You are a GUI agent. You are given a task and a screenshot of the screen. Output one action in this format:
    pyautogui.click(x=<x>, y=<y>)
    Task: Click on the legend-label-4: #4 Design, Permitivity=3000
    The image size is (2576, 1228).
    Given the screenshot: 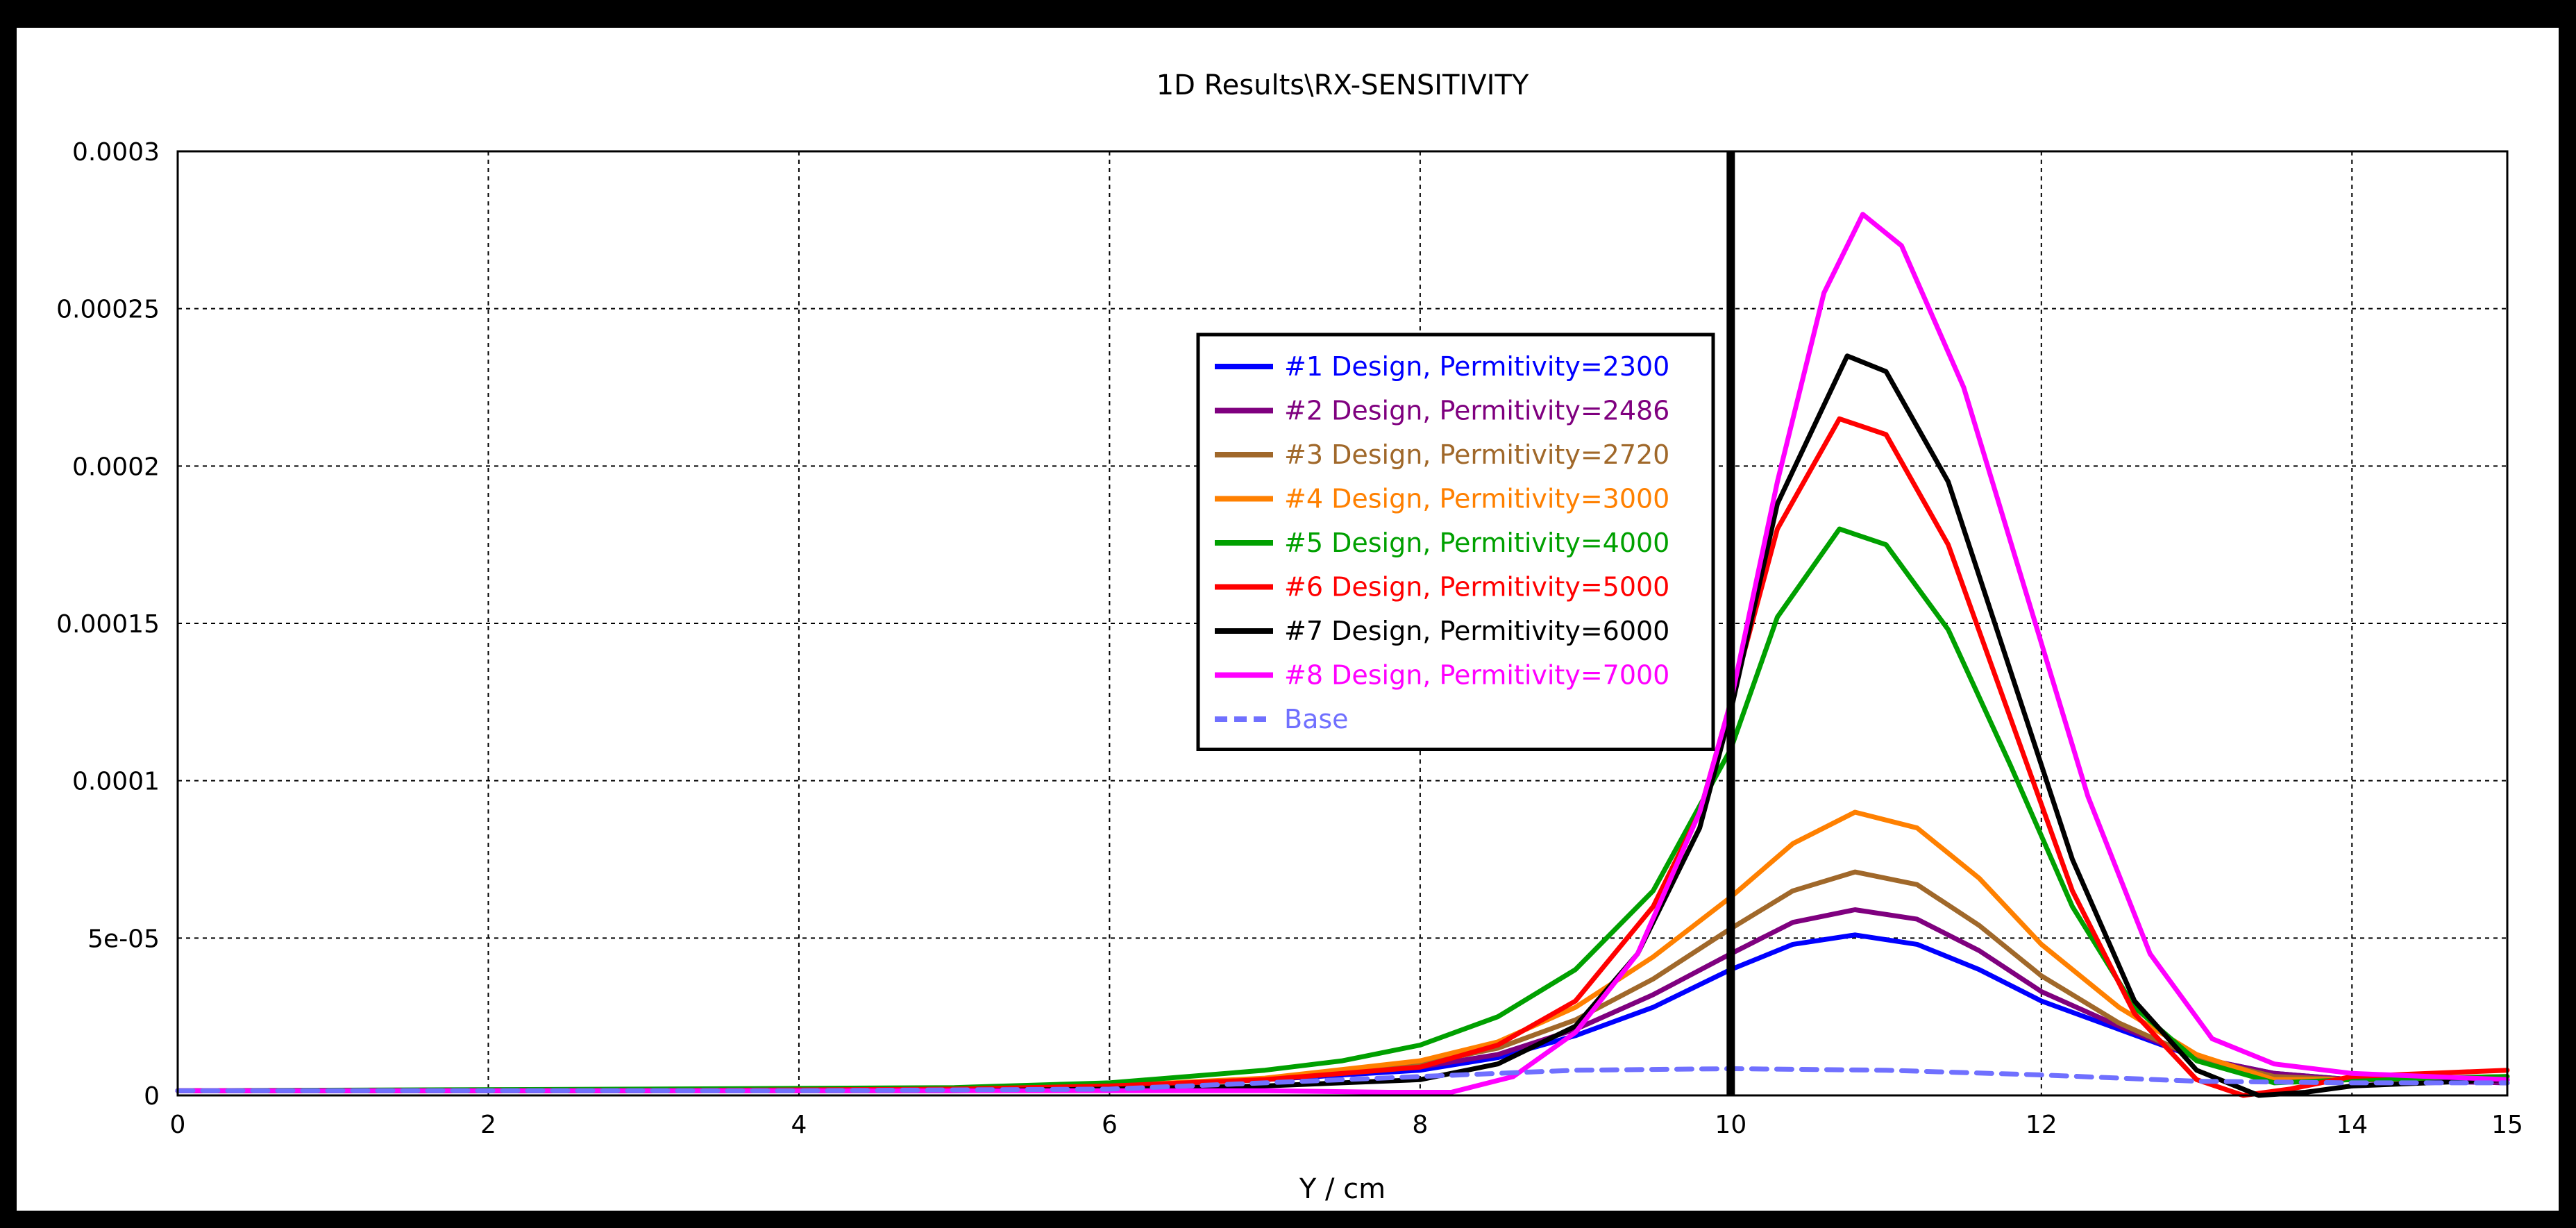 What is the action you would take?
    pyautogui.click(x=1476, y=499)
    